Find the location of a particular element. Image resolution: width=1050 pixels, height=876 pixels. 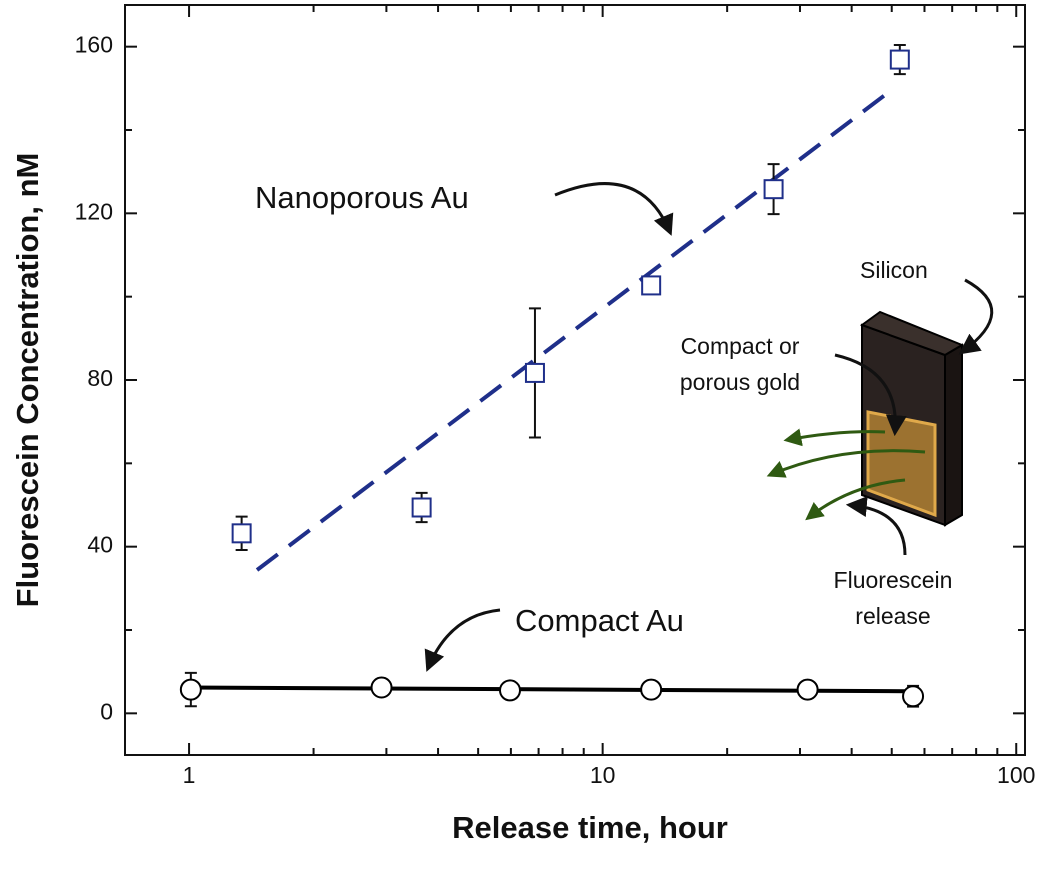

inset-label: Silicon is located at coordinates (894, 270).